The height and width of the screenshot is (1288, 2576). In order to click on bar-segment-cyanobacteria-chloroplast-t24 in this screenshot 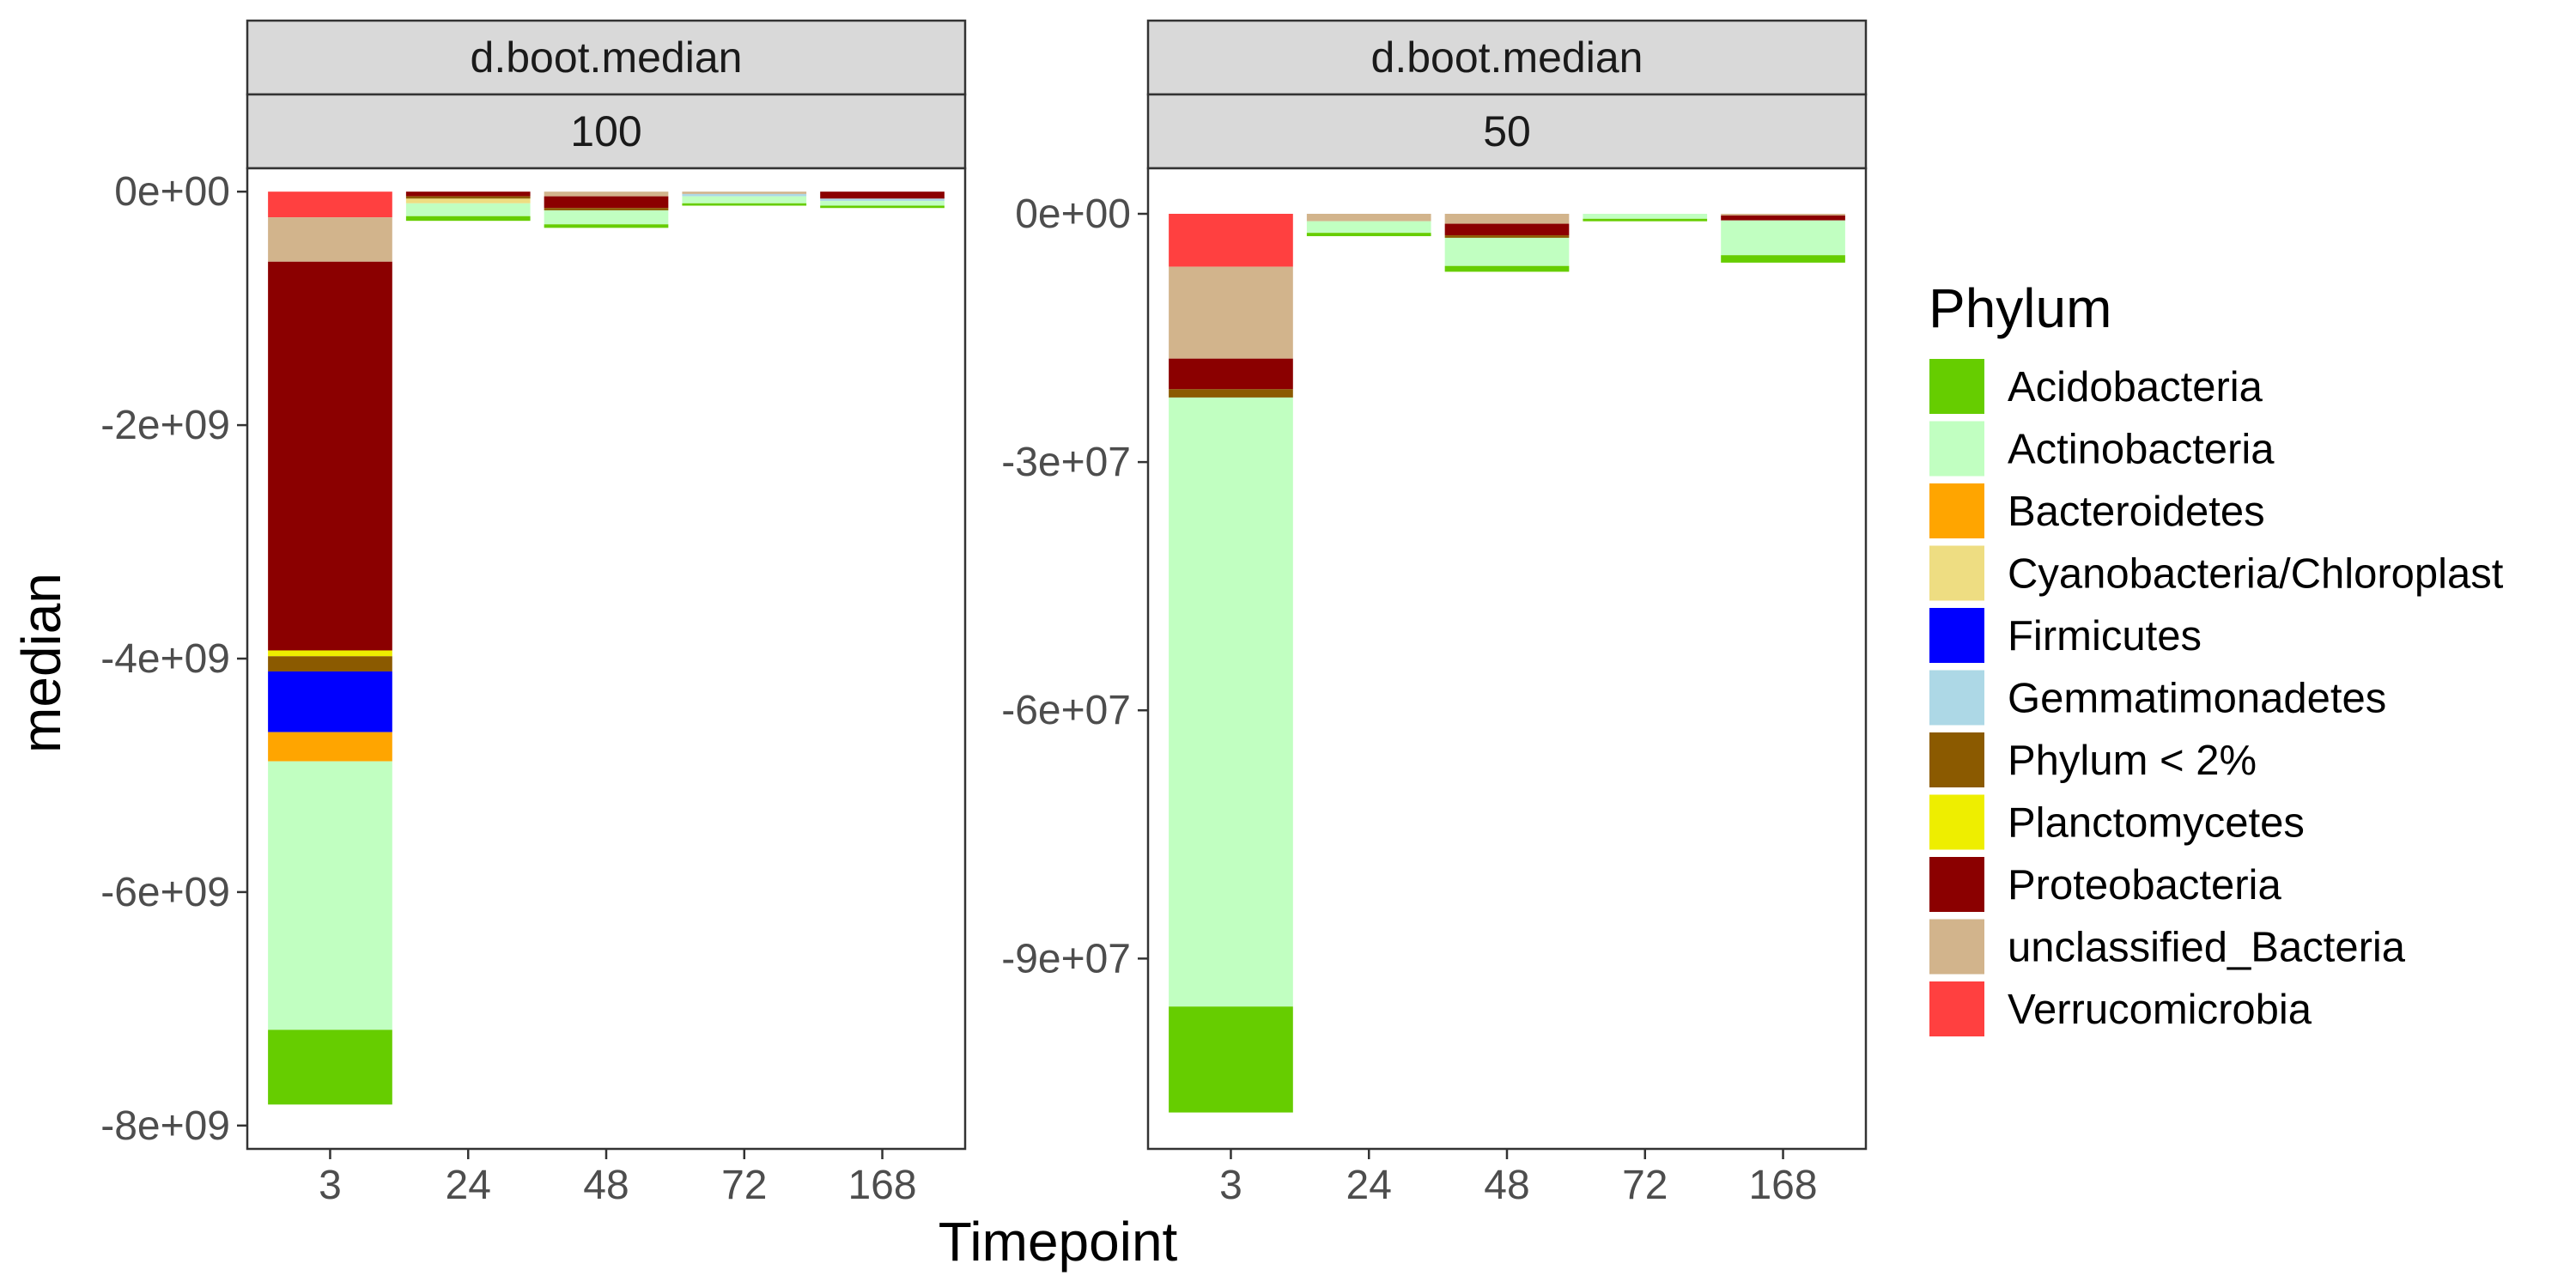, I will do `click(468, 201)`.